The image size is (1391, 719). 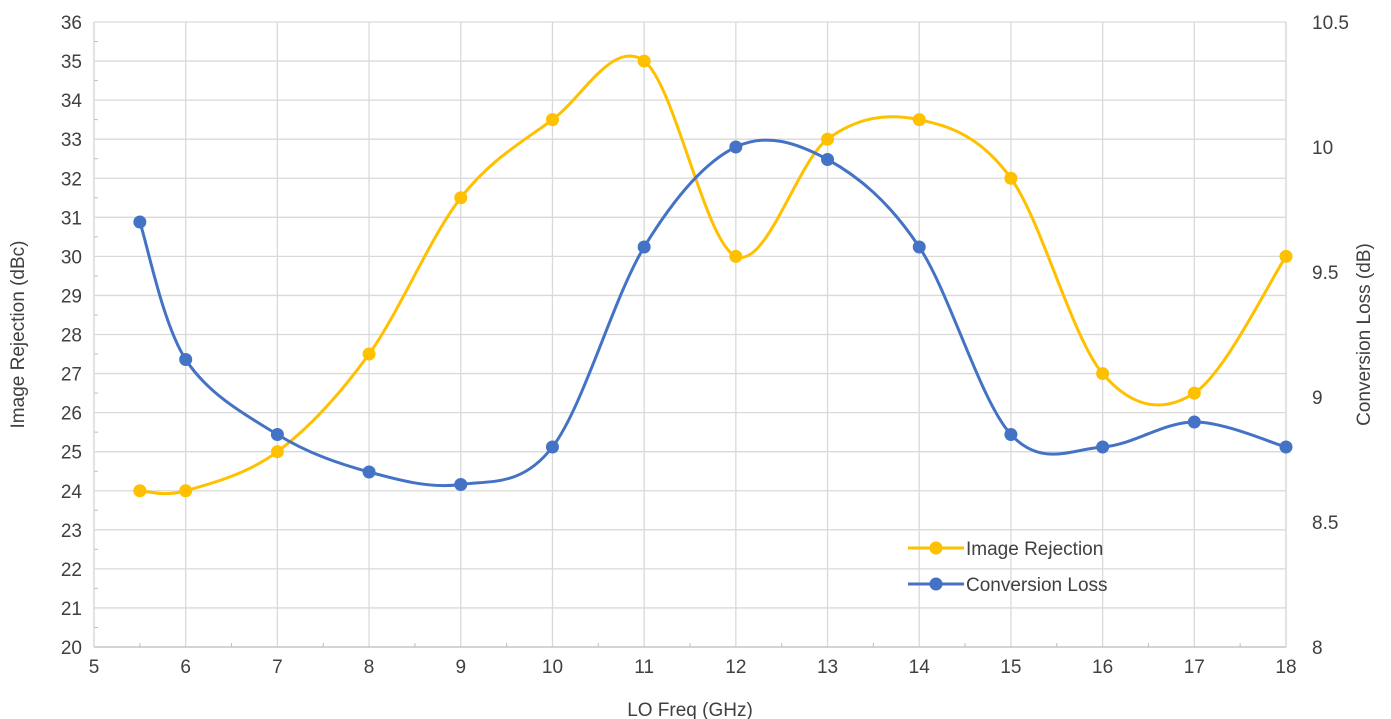 What do you see at coordinates (72, 101) in the screenshot?
I see `y-tick-label: 34` at bounding box center [72, 101].